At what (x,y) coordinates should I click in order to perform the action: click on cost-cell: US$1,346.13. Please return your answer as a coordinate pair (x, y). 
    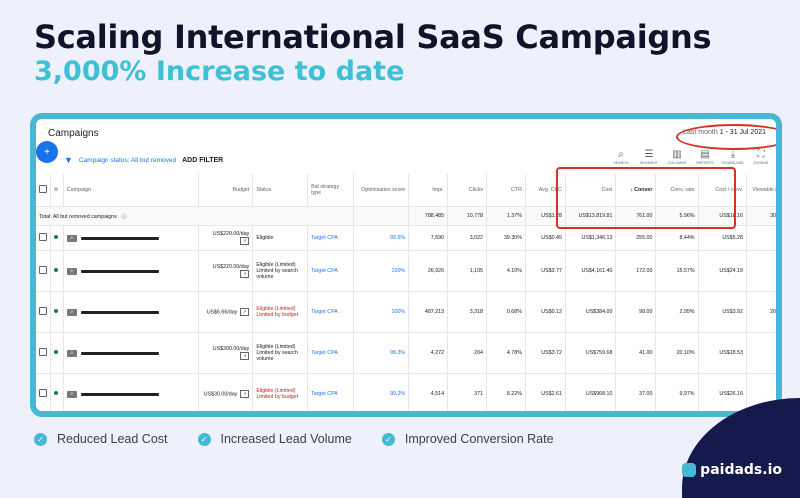
    Looking at the image, I should click on (591, 238).